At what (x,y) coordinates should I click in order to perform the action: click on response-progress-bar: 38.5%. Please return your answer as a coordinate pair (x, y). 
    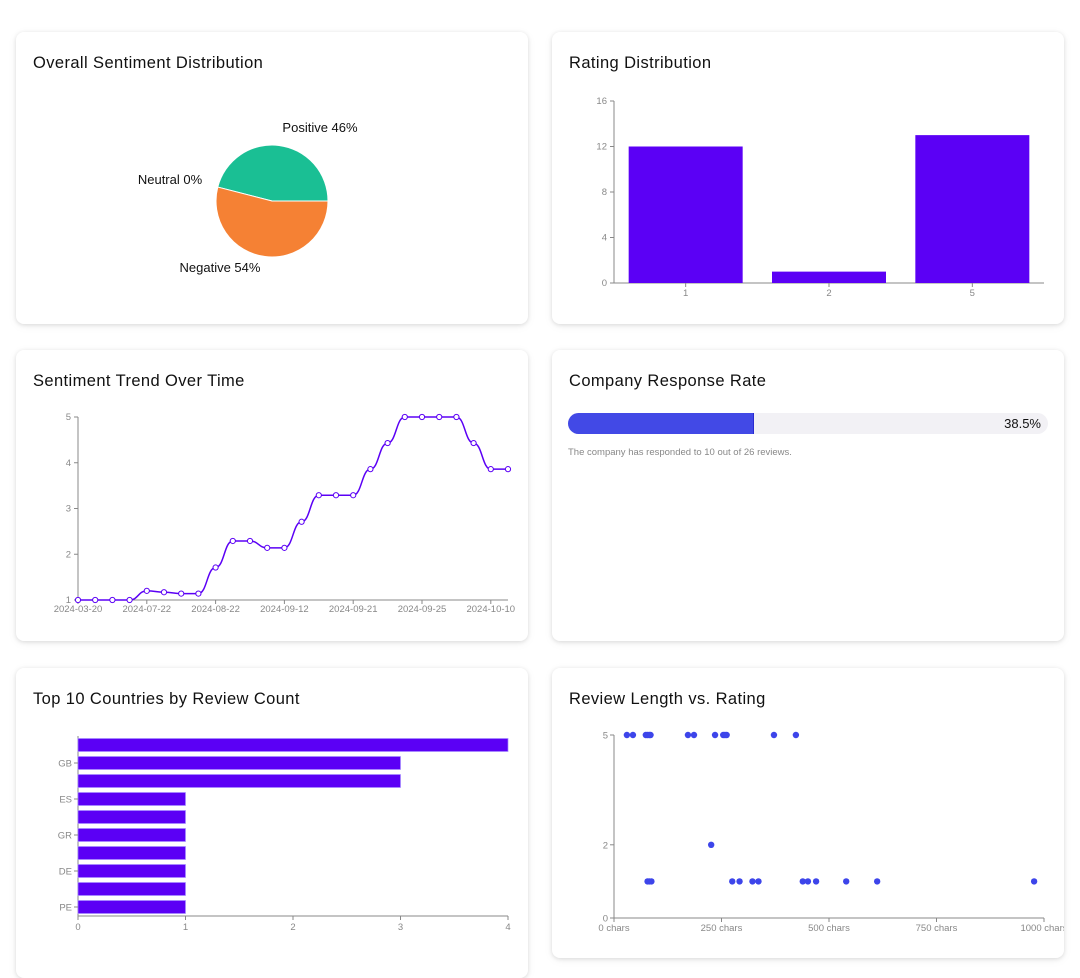
    Looking at the image, I should click on (808, 423).